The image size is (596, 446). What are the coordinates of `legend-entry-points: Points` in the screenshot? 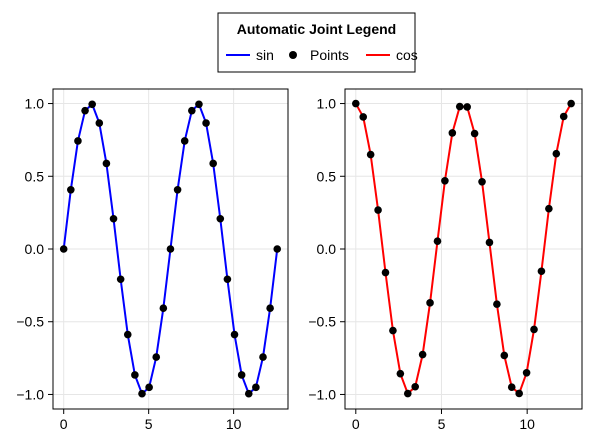 It's located at (319, 55).